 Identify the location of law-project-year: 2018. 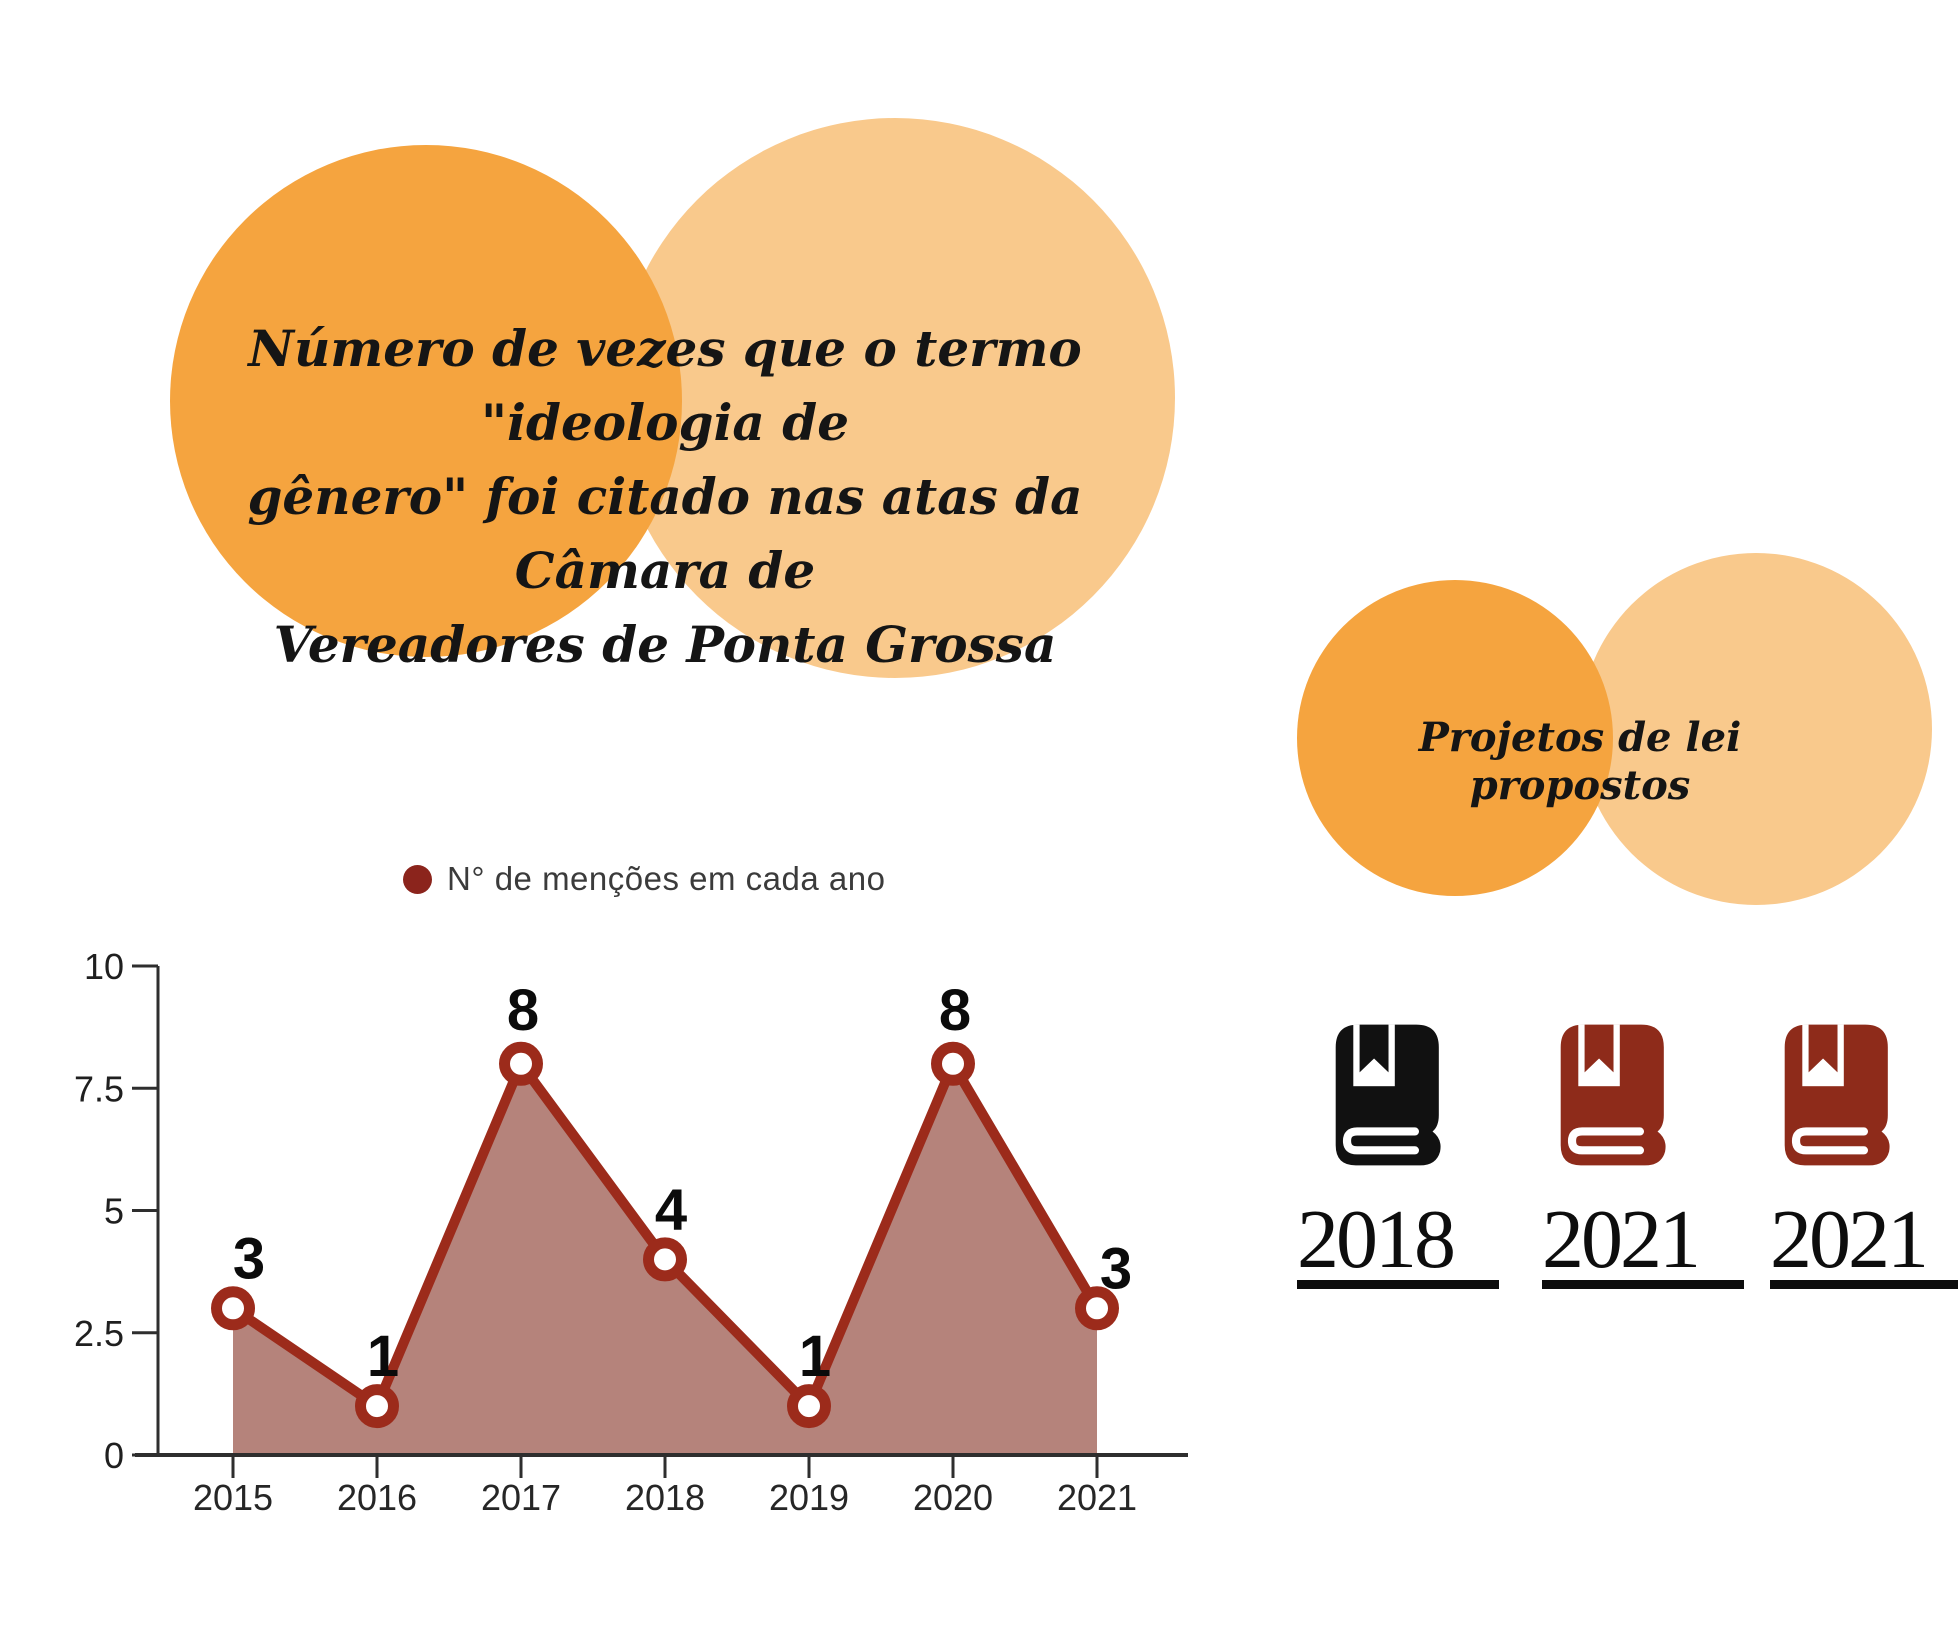
(1376, 1239).